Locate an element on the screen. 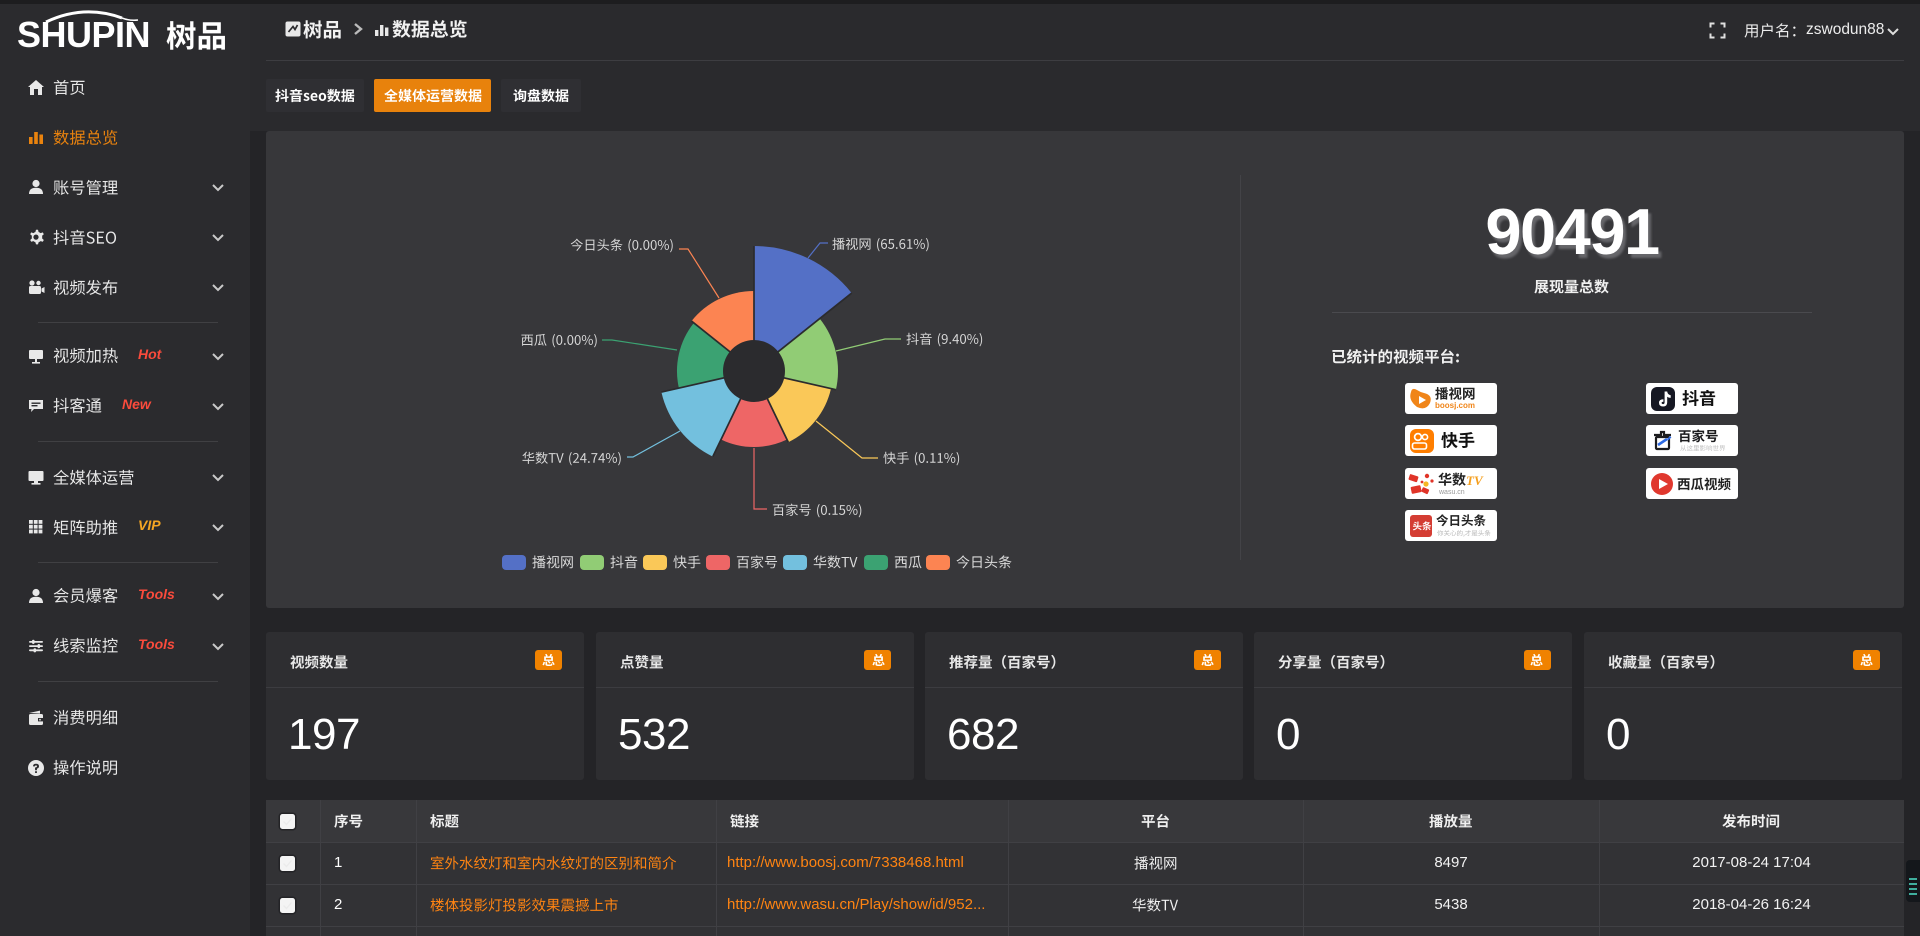  svg-text: boosj.com is located at coordinates (1455, 405).